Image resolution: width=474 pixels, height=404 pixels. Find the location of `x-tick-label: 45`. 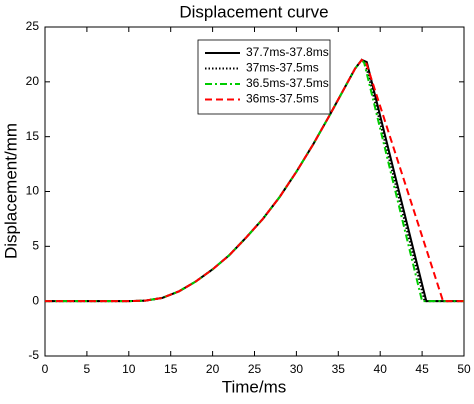

x-tick-label: 45 is located at coordinates (422, 369).